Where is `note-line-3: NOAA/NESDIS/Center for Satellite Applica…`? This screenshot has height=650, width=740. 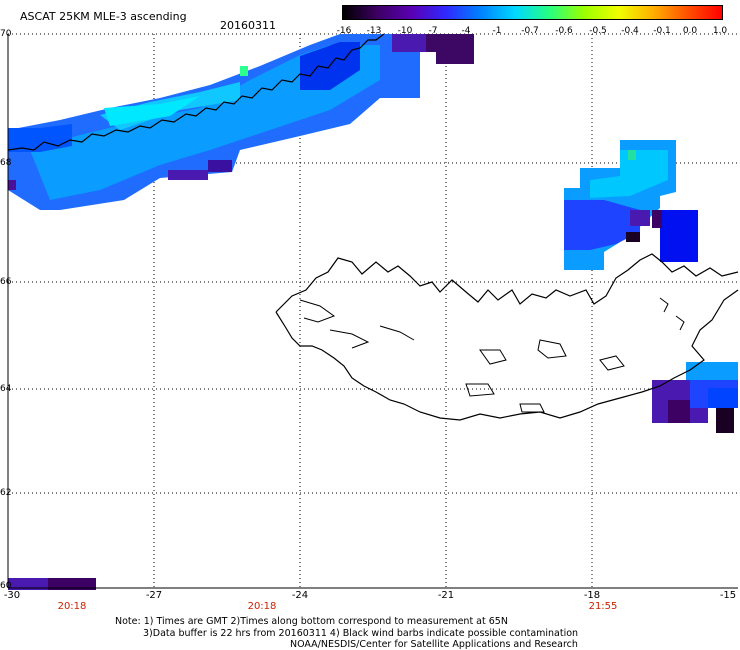
note-line-3: NOAA/NESDIS/Center for Satellite Applica… is located at coordinates (434, 644).